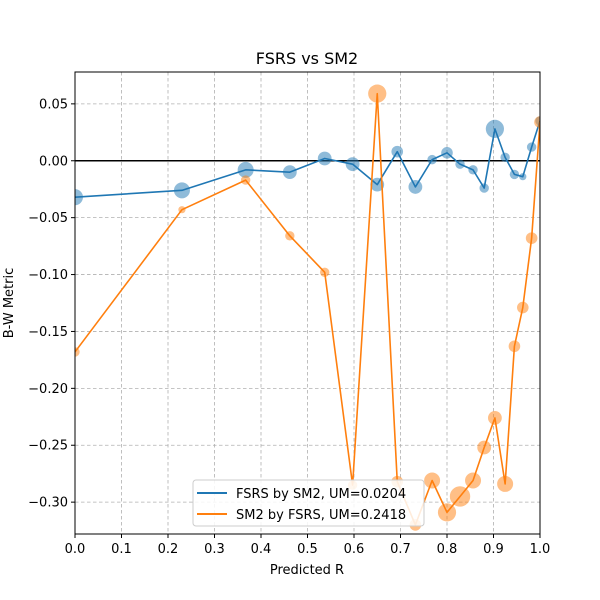 The image size is (600, 600). What do you see at coordinates (307, 549) in the screenshot?
I see `x-tick-label: 0.5` at bounding box center [307, 549].